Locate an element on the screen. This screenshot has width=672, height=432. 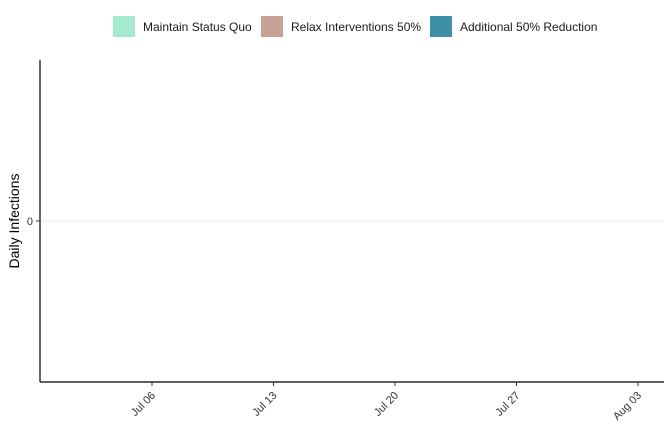
legend-label: Maintain Status Quo is located at coordinates (197, 27).